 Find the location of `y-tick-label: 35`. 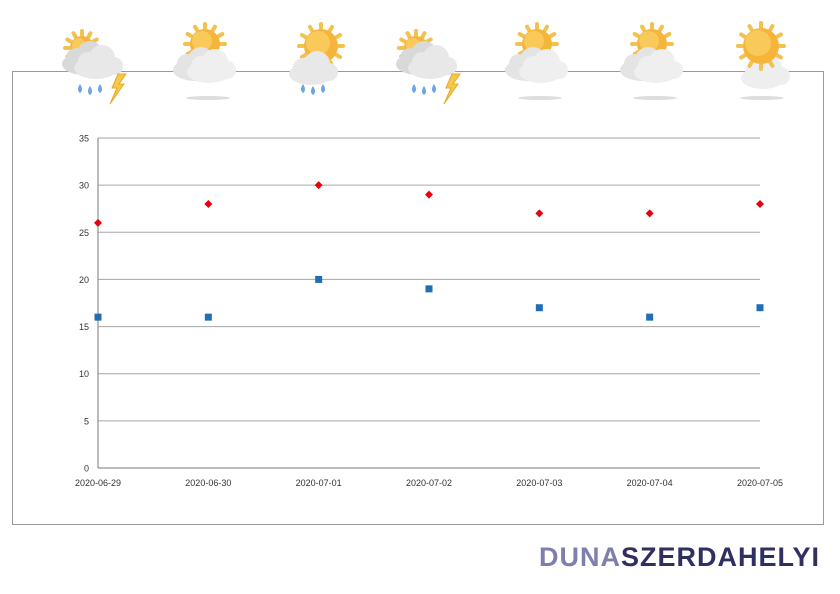

y-tick-label: 35 is located at coordinates (84, 139).